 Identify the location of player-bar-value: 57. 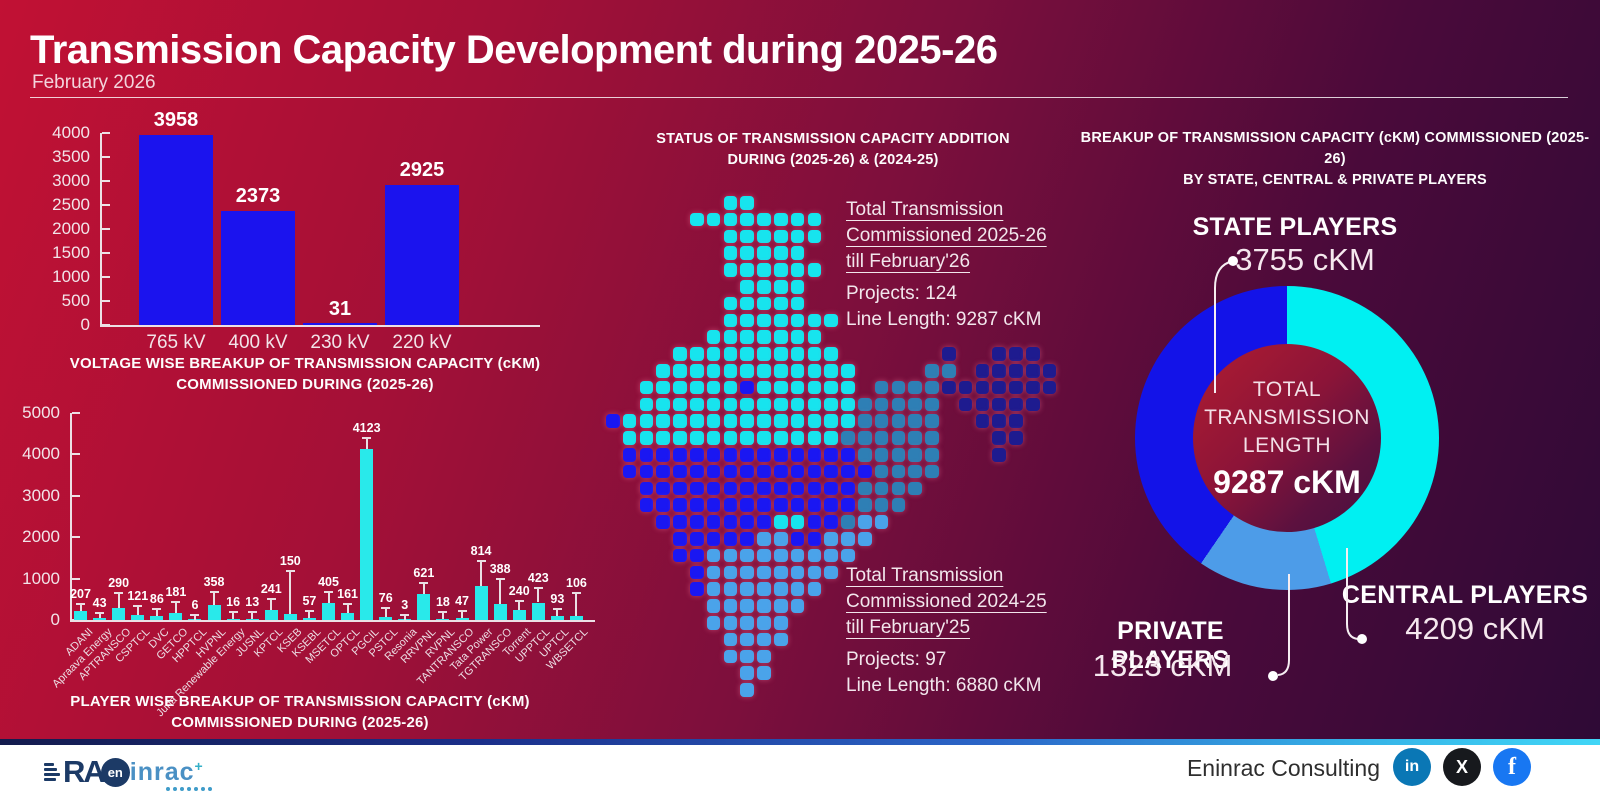
(309, 600).